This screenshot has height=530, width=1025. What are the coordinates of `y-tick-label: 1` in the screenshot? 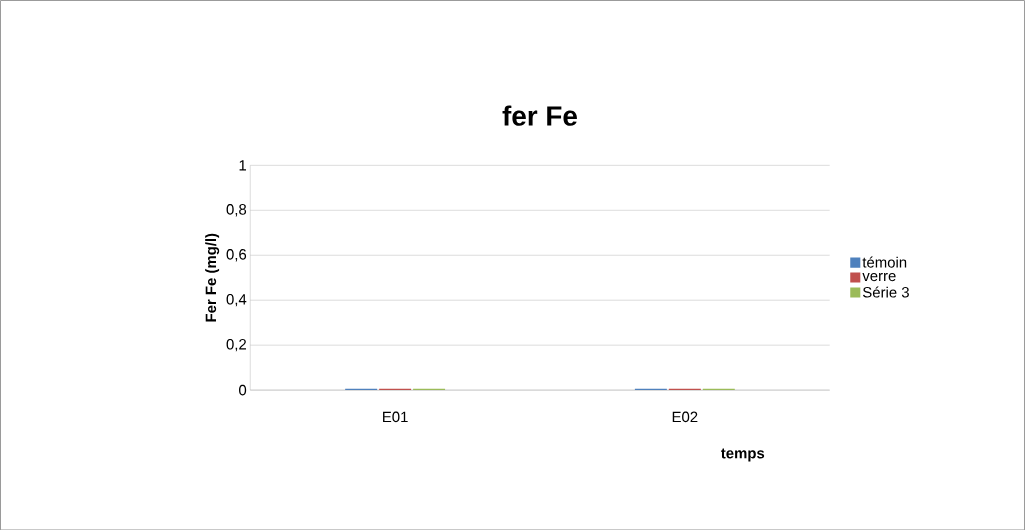 It's located at (243, 165).